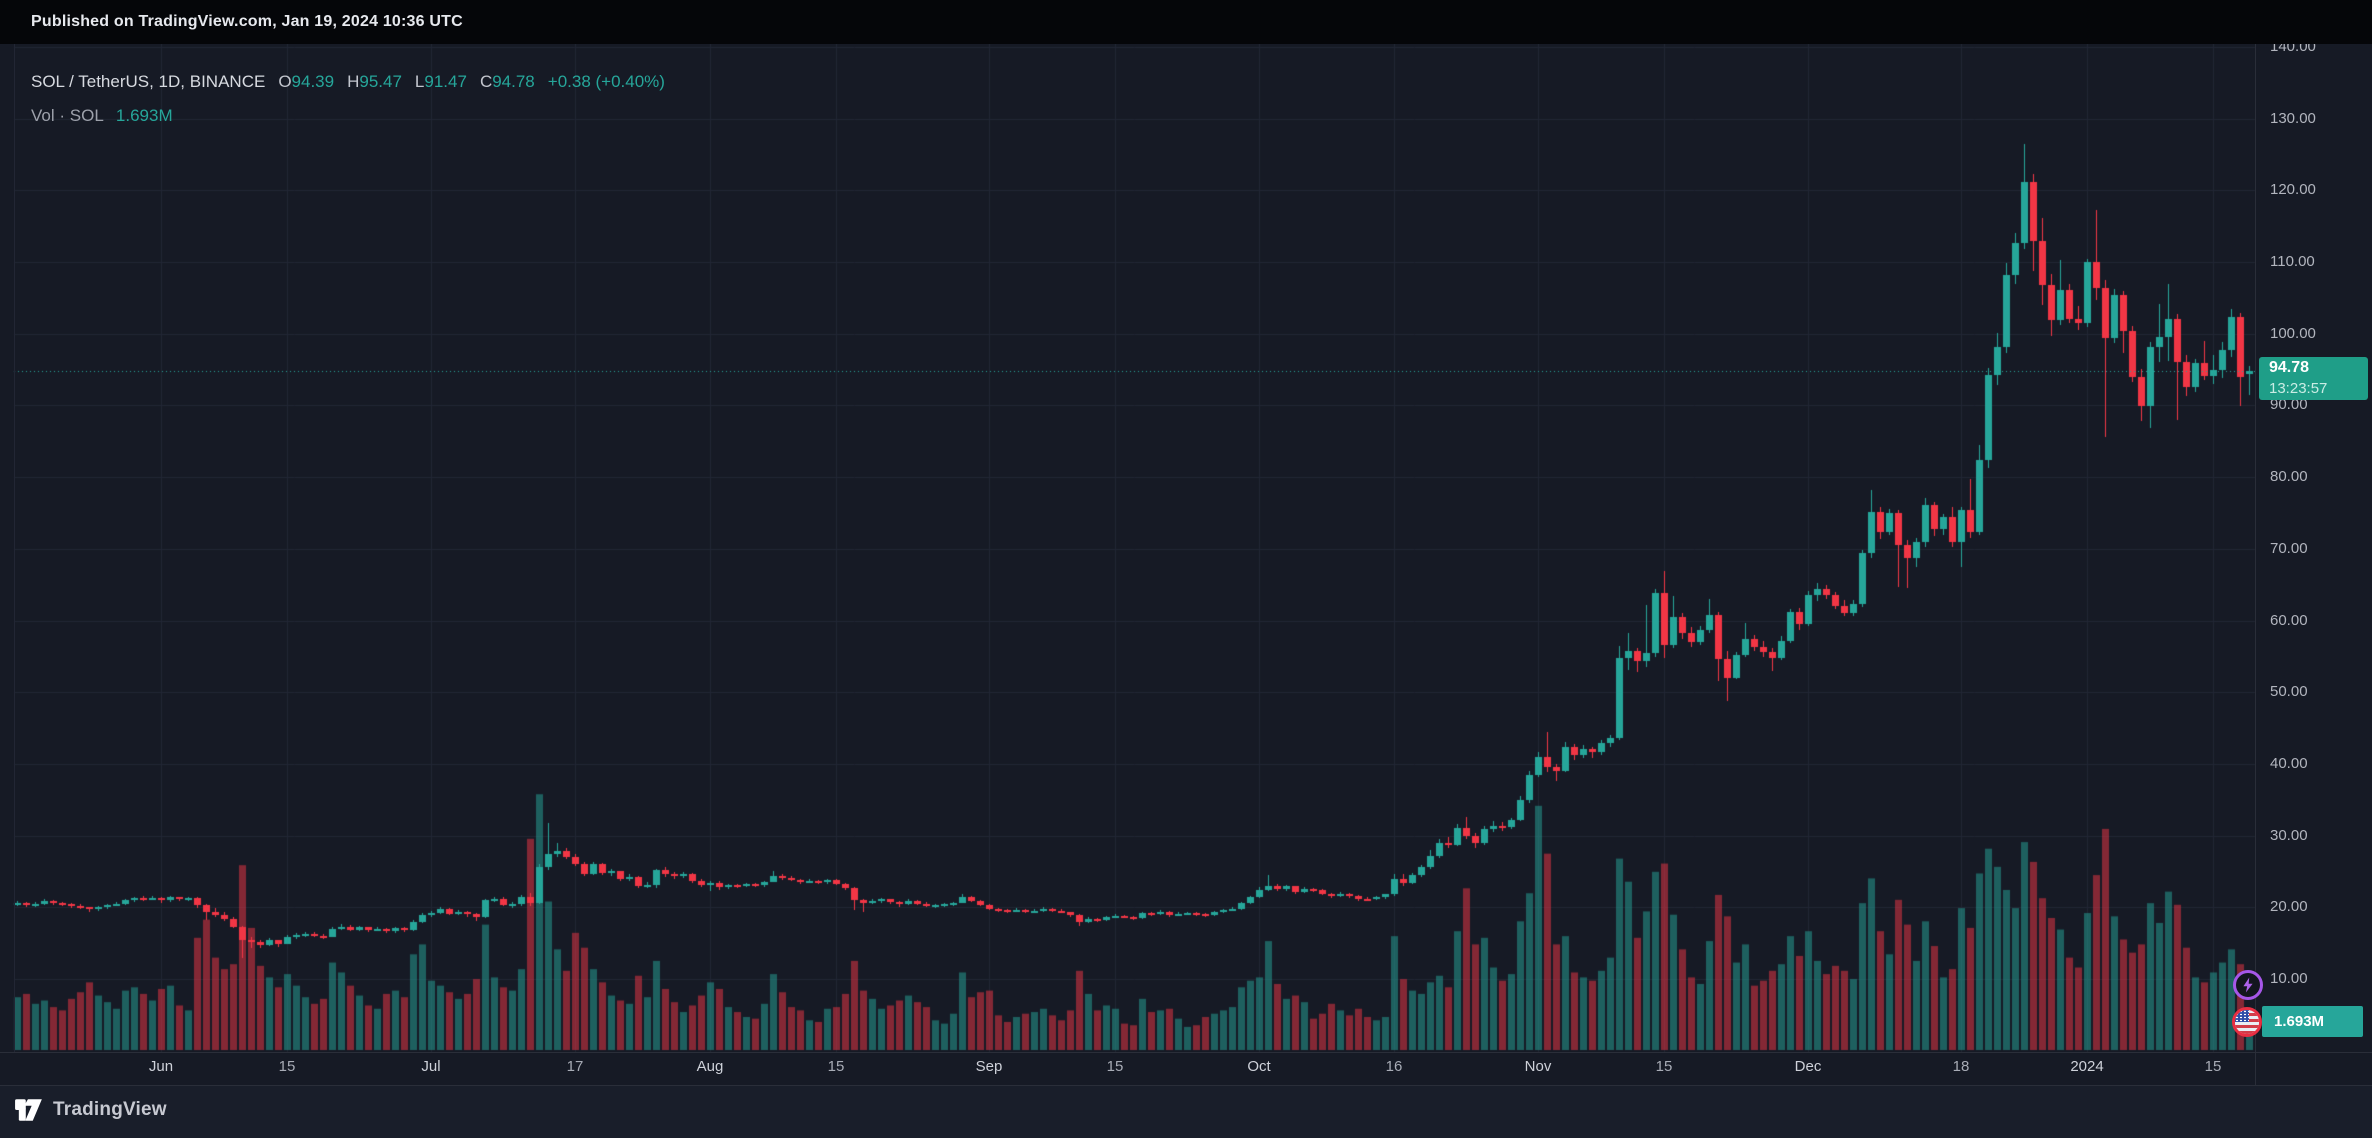  I want to click on high-value: 95.47, so click(380, 81).